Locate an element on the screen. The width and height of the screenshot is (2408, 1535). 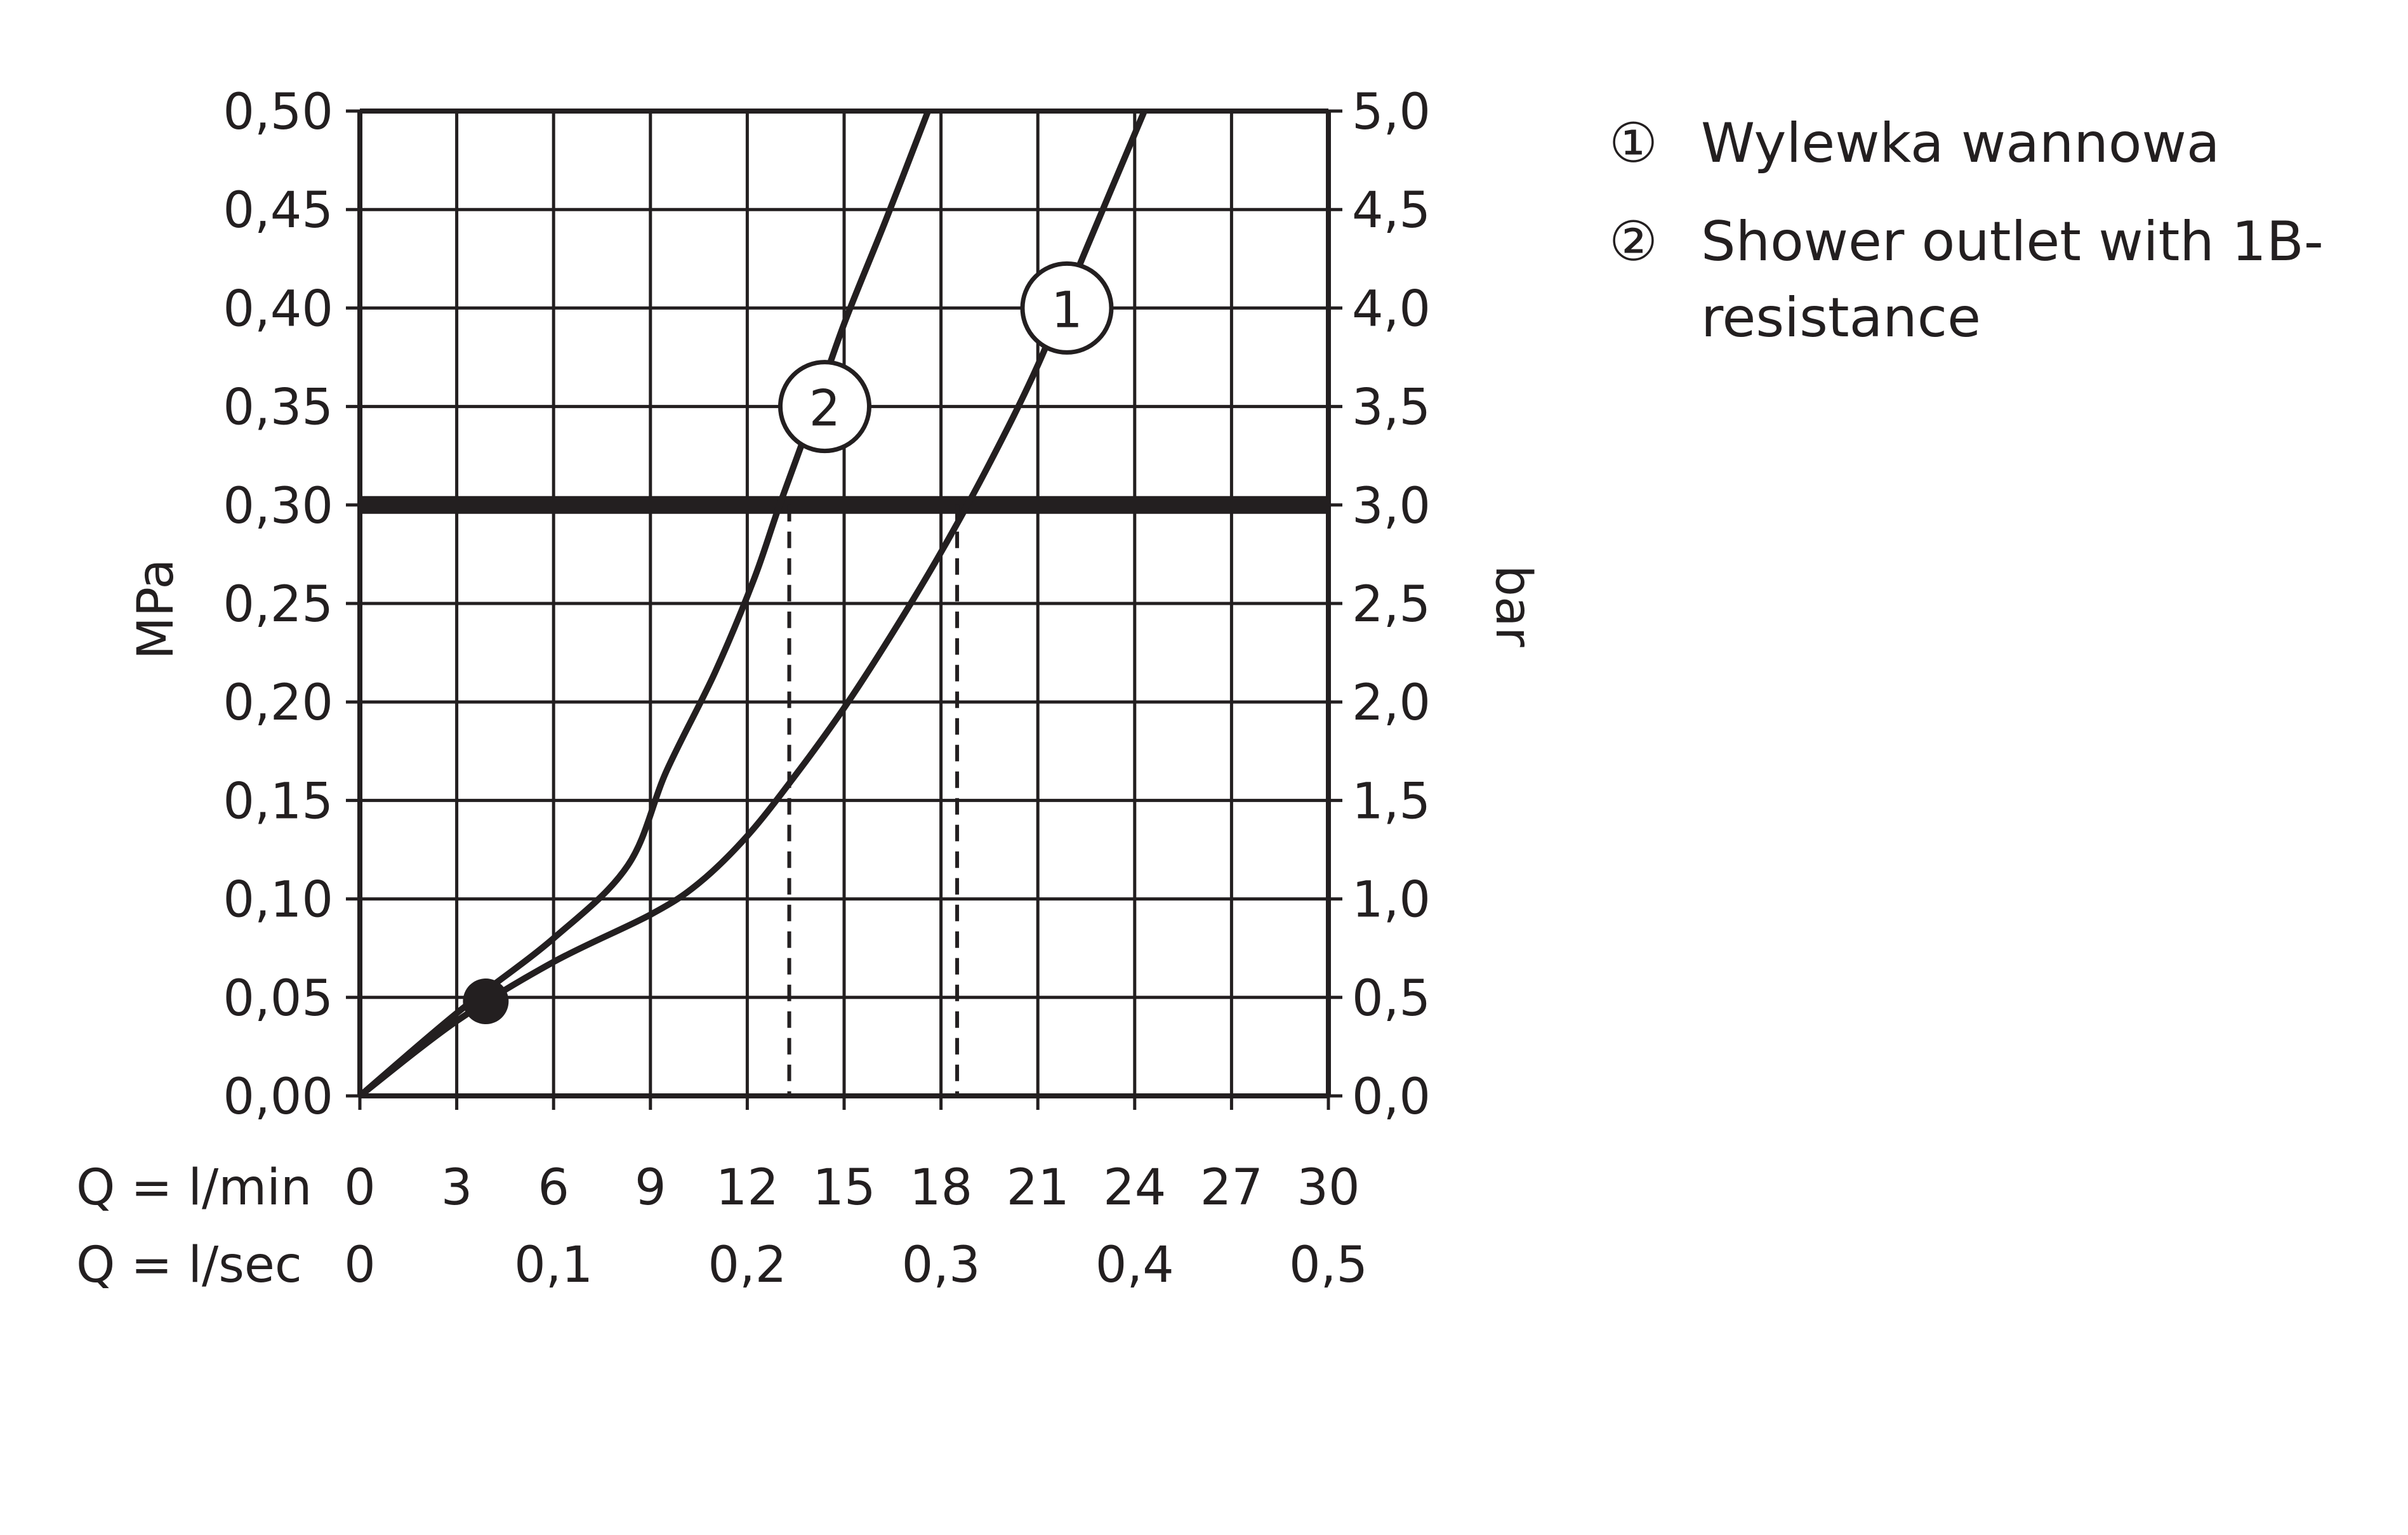
y-tick-label-mpa: 0,50 is located at coordinates (278, 112).